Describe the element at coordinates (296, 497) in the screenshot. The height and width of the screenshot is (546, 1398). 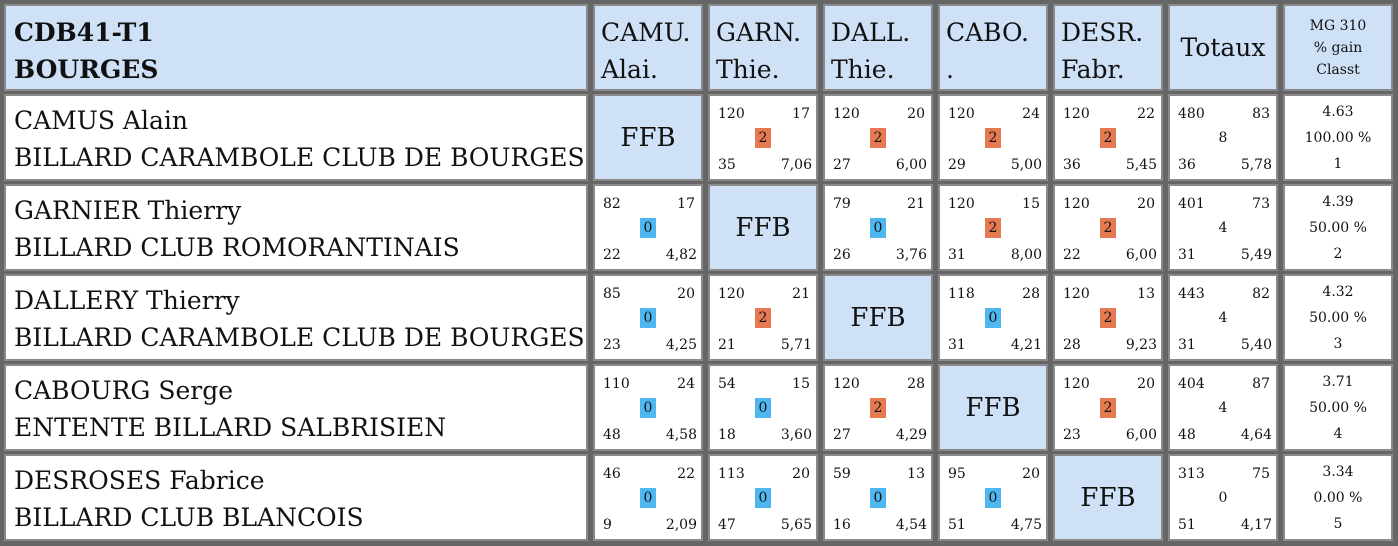
I see `player-cell: DESROSES Fabrice BILLARD CLUB BLANCOIS` at that location.